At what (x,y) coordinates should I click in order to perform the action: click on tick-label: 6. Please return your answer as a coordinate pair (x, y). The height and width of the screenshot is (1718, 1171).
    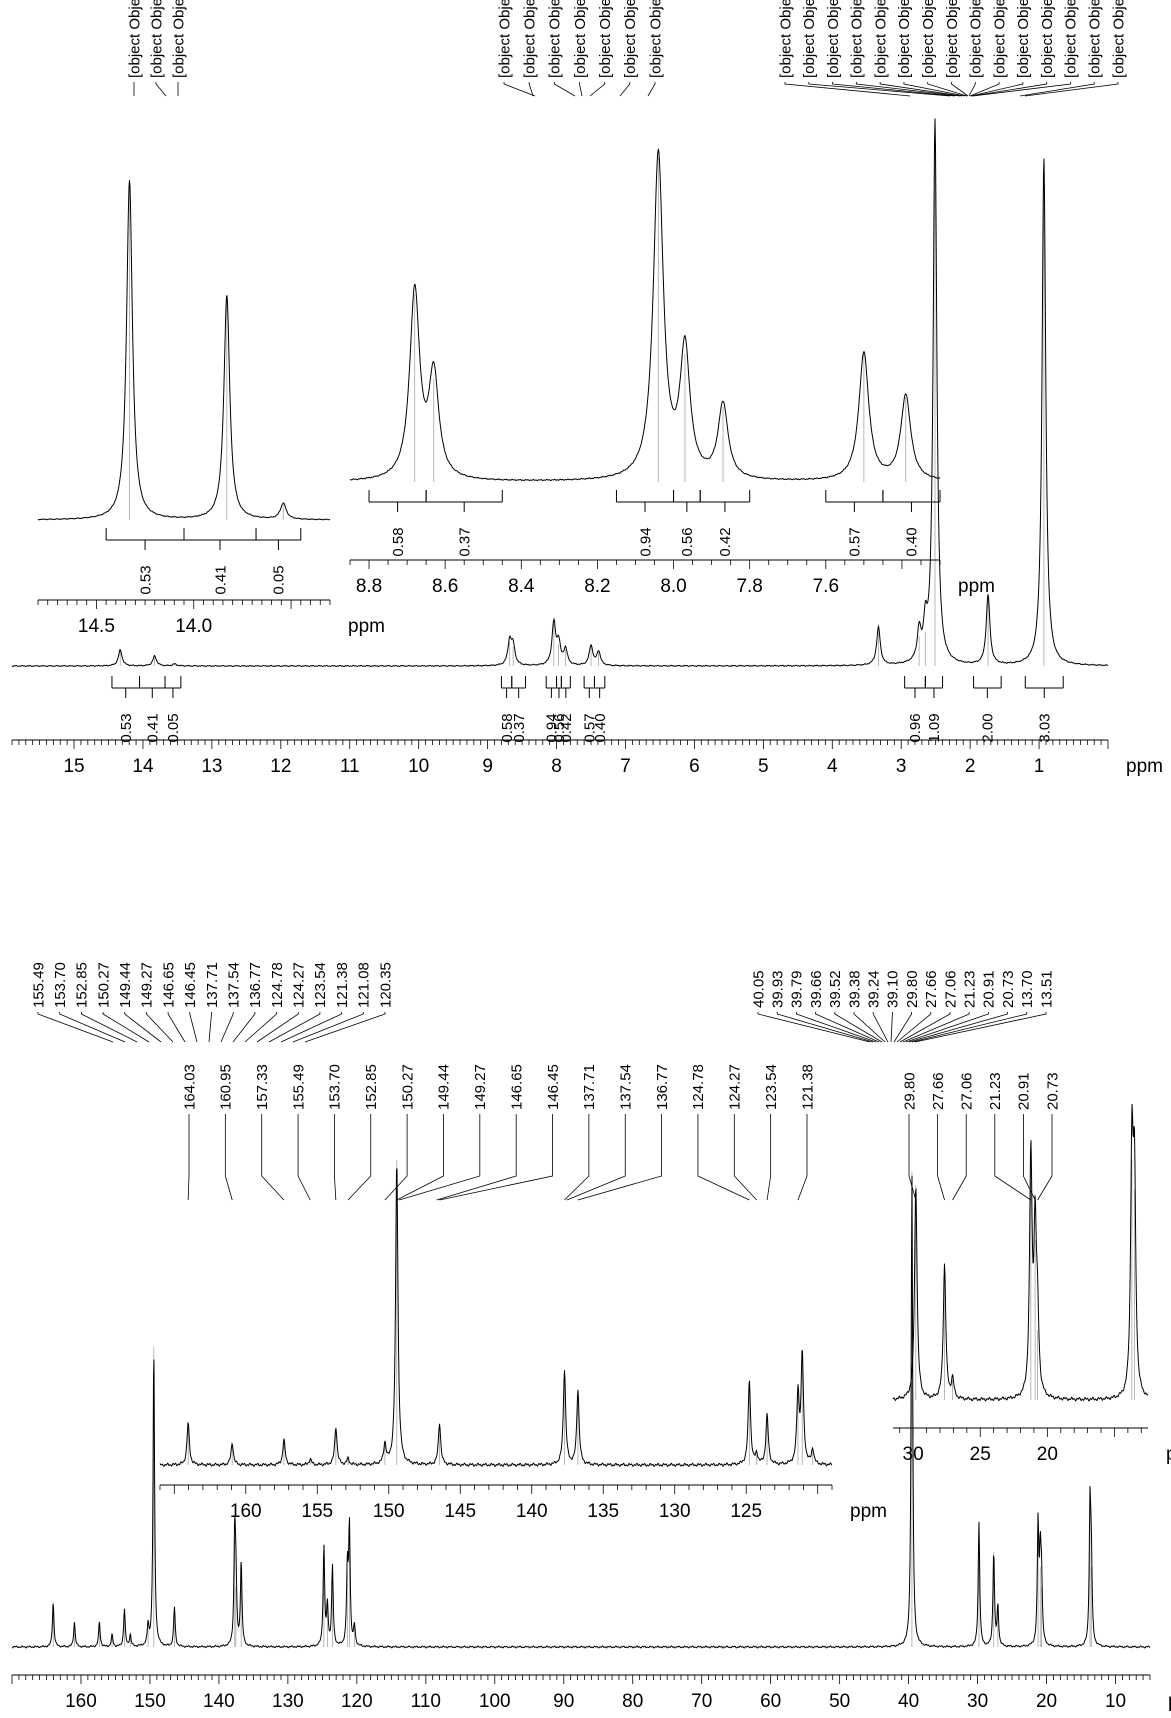
    Looking at the image, I should click on (694, 766).